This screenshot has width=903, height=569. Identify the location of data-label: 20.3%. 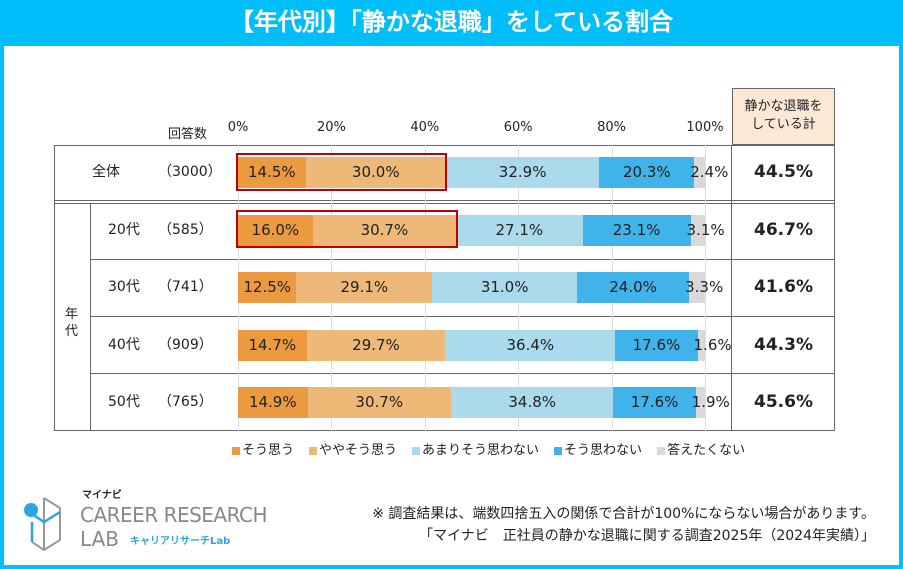
(647, 172).